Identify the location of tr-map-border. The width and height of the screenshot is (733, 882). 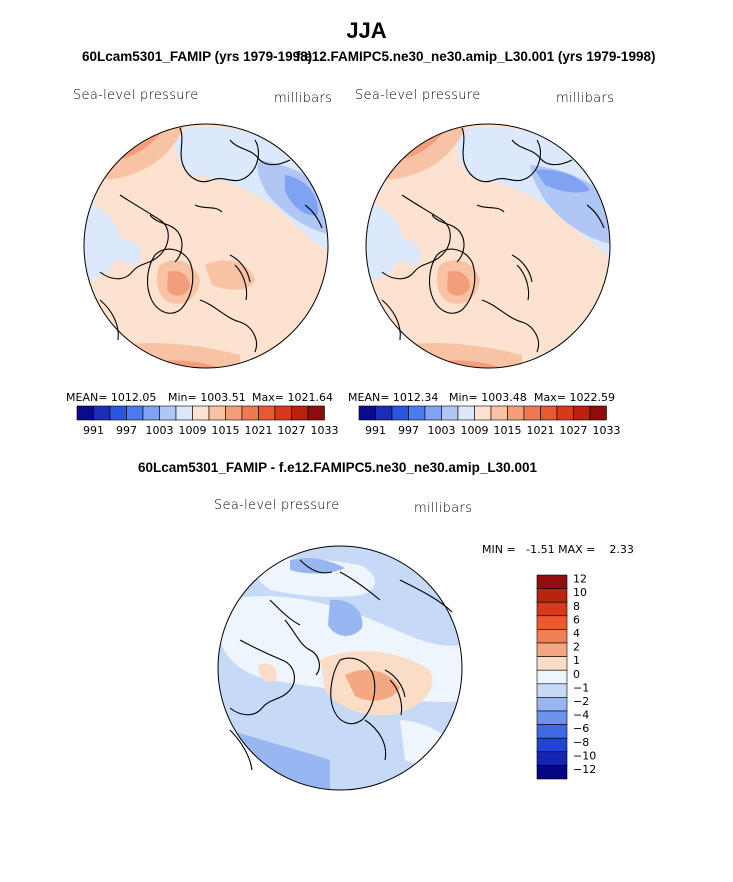
(488, 246).